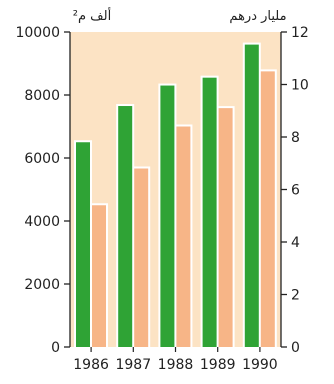  What do you see at coordinates (300, 86) in the screenshot?
I see `right-tick-label: 10` at bounding box center [300, 86].